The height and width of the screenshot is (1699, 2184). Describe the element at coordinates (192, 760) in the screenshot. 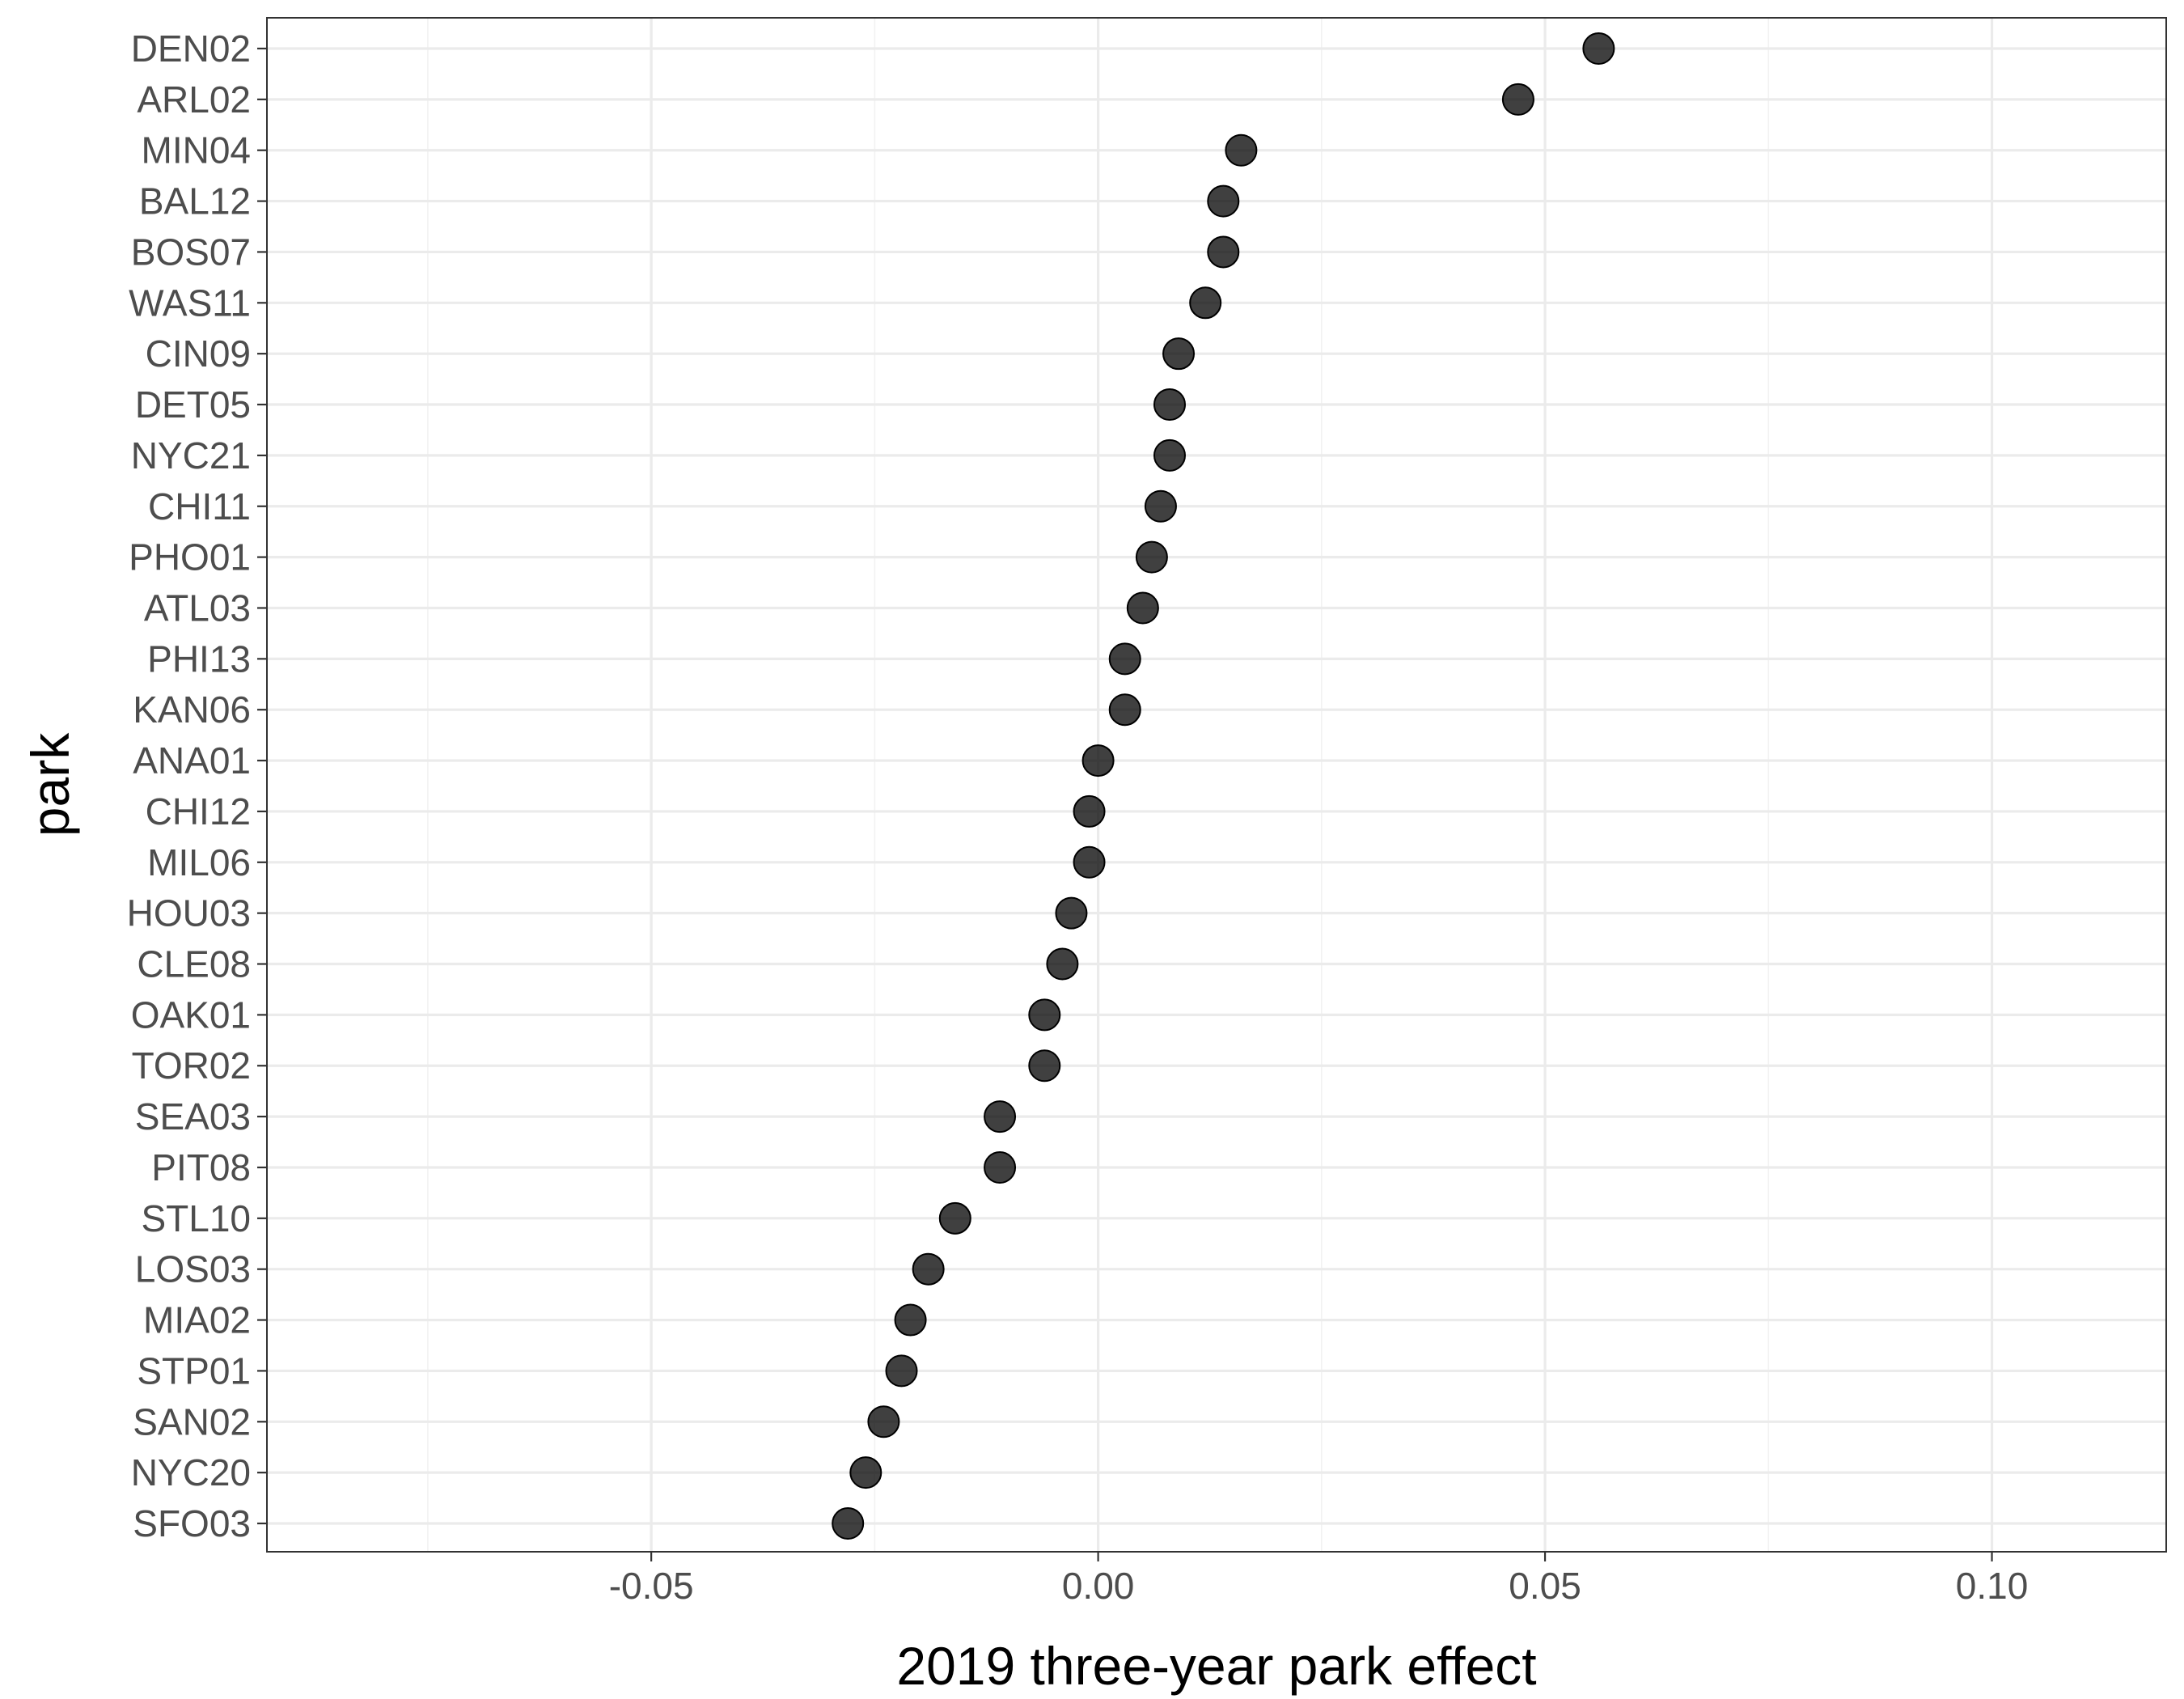

I see `y-tick-label: ANA01` at that location.